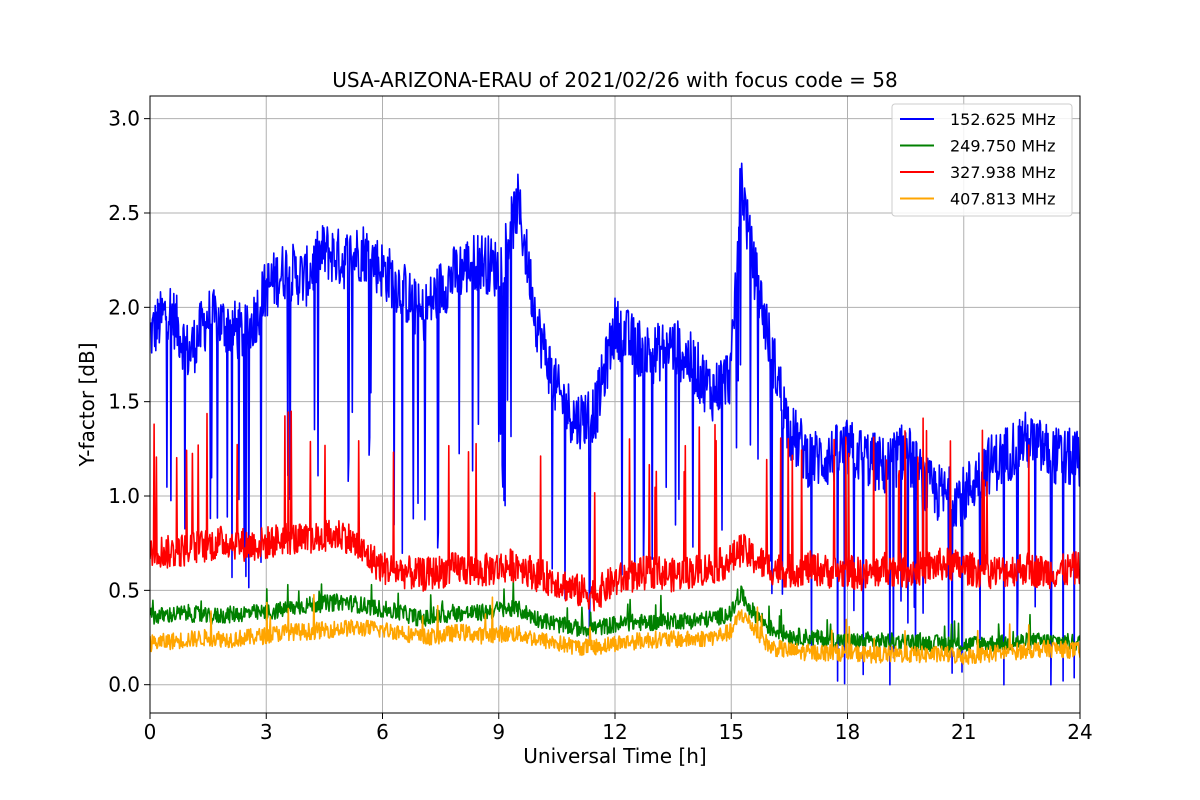  I want to click on y-tick-label: 0.5, so click(124, 590).